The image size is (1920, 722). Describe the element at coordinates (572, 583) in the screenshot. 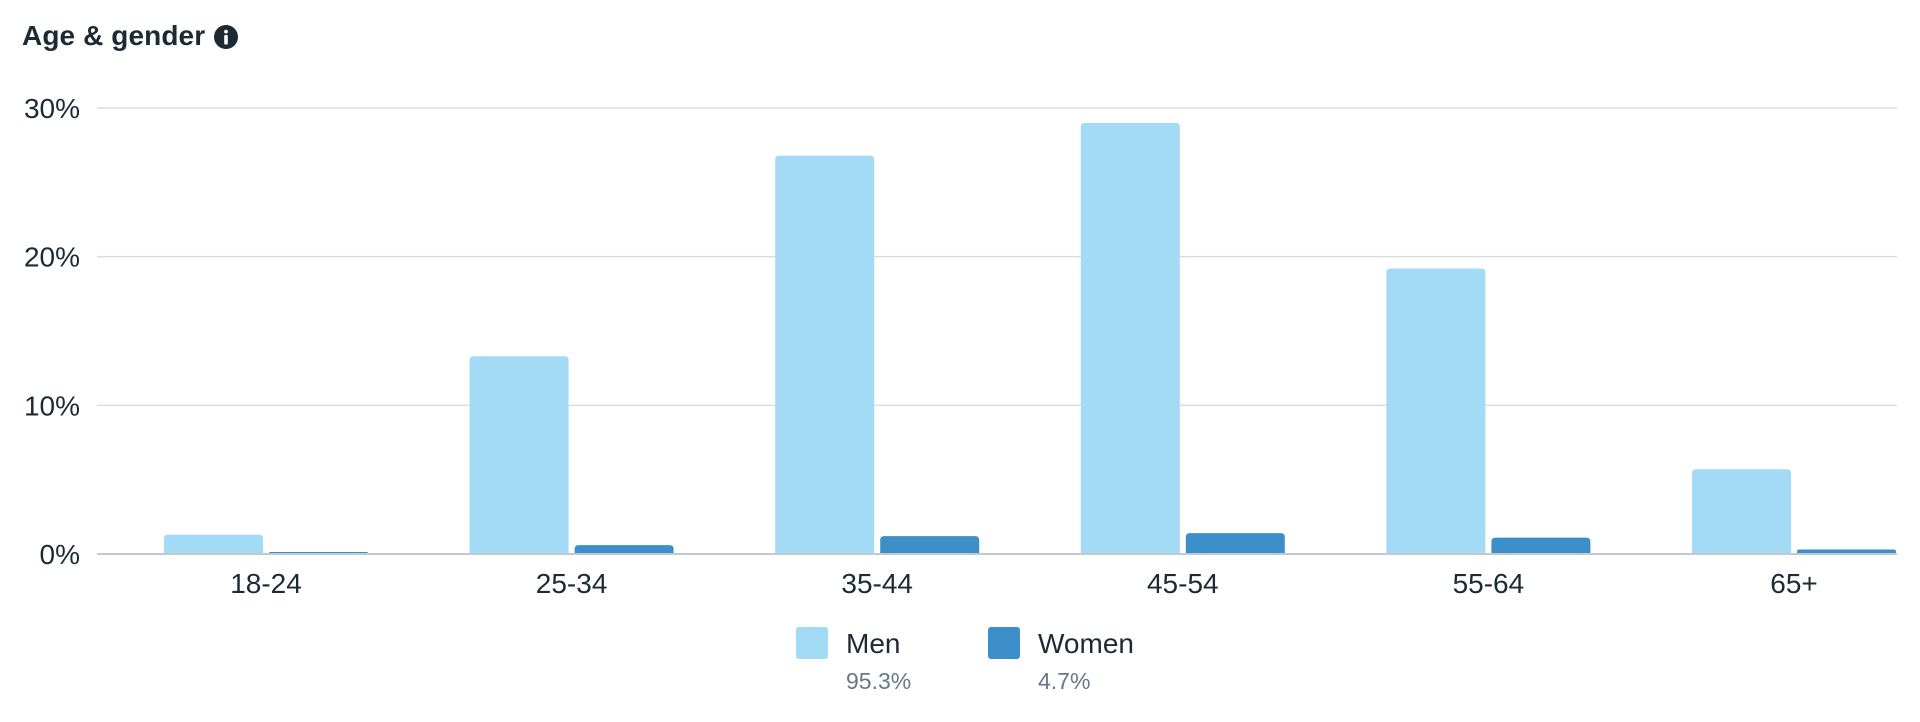

I see `x-tick-label-25-34: 25-34` at that location.